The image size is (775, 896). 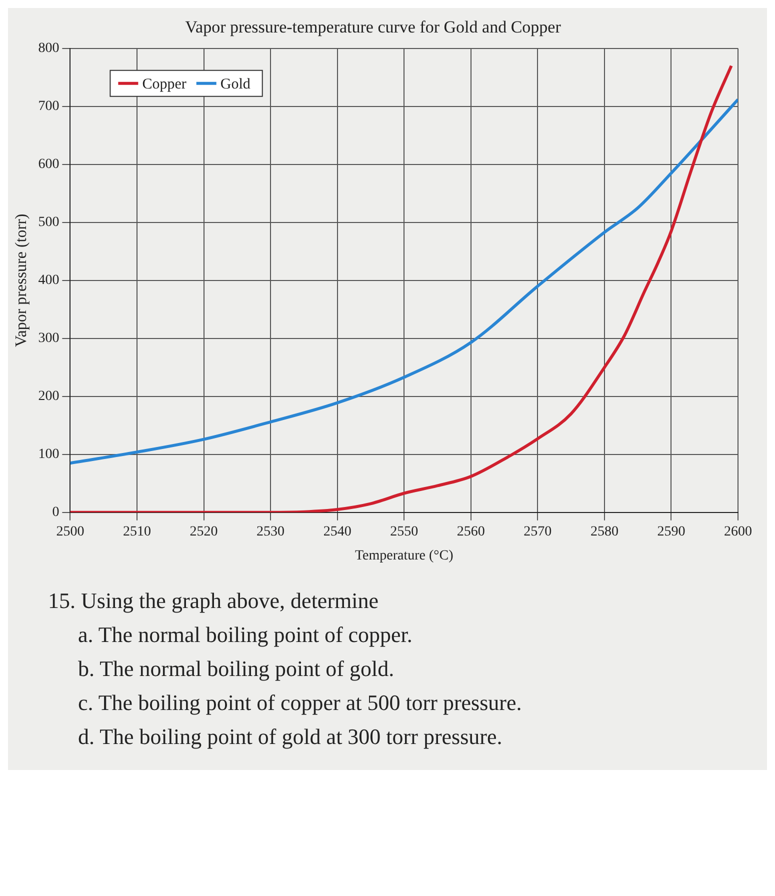 What do you see at coordinates (671, 532) in the screenshot?
I see `x-tick-label: 2590` at bounding box center [671, 532].